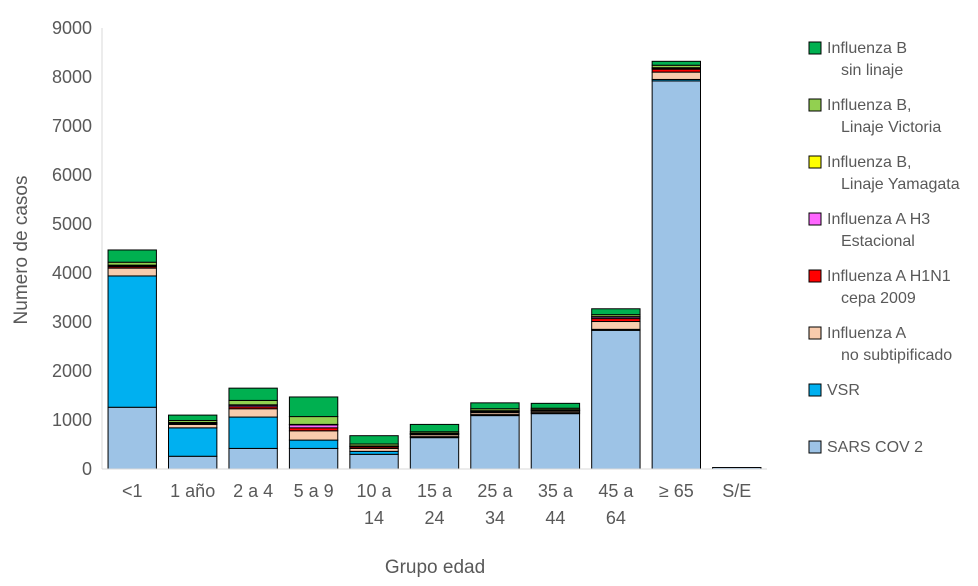  Describe the element at coordinates (435, 567) in the screenshot. I see `x-axis-title: Grupo edad` at that location.